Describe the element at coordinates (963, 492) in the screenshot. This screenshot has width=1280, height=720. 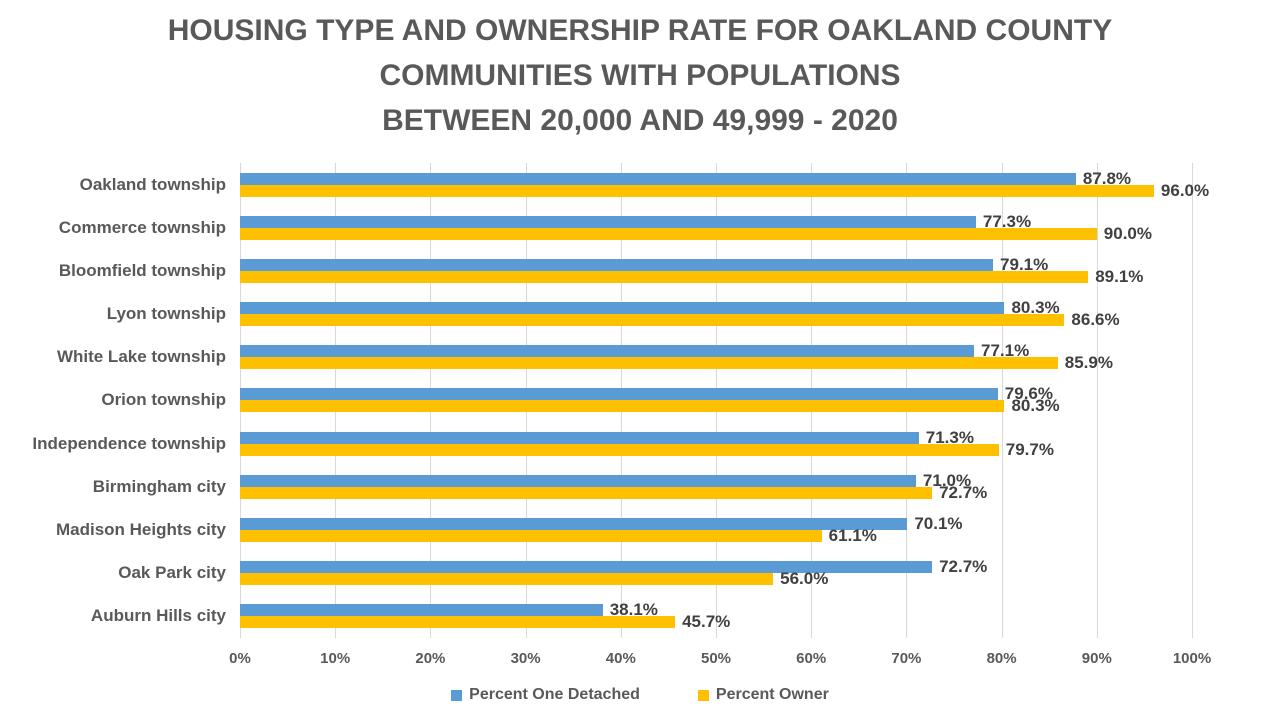
I see `value-label-percent-owner: 72.7%` at that location.